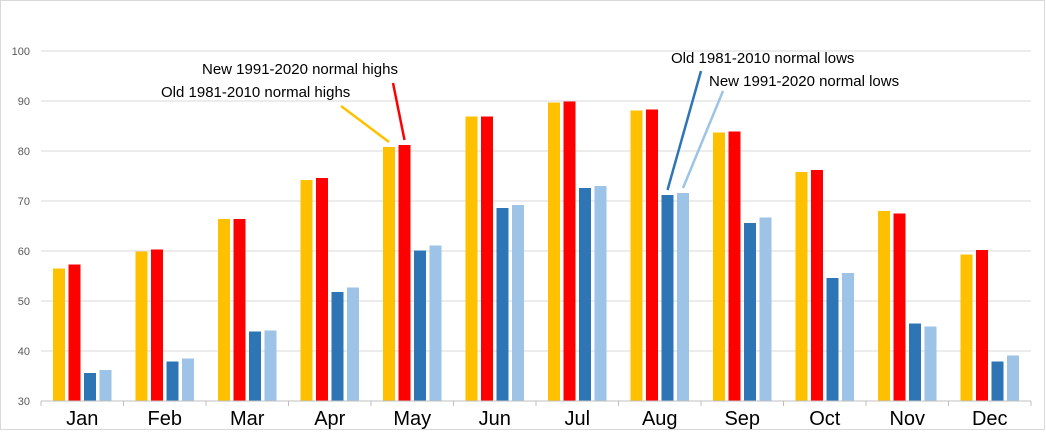 Image resolution: width=1046 pixels, height=432 pixels. Describe the element at coordinates (412, 419) in the screenshot. I see `category-label: May` at that location.